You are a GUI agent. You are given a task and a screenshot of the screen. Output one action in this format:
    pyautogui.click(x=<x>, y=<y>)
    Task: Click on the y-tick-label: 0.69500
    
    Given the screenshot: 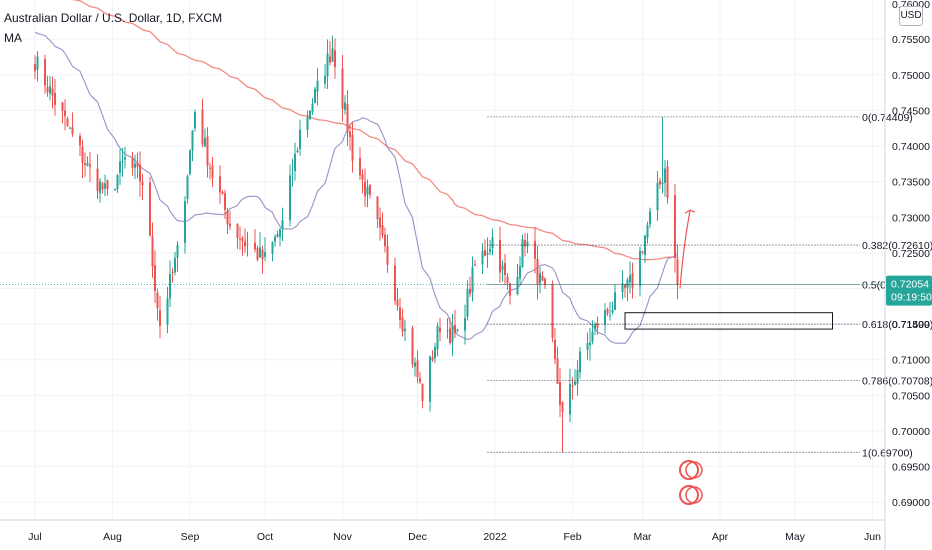 What is the action you would take?
    pyautogui.click(x=911, y=468)
    